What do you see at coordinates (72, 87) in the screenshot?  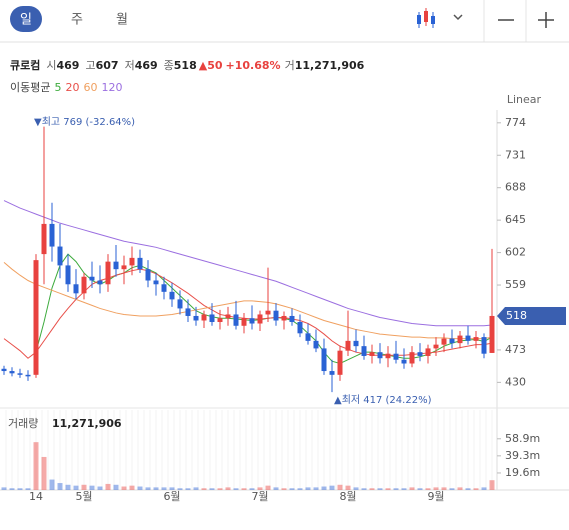 I see `ma-legend-item: 20` at bounding box center [72, 87].